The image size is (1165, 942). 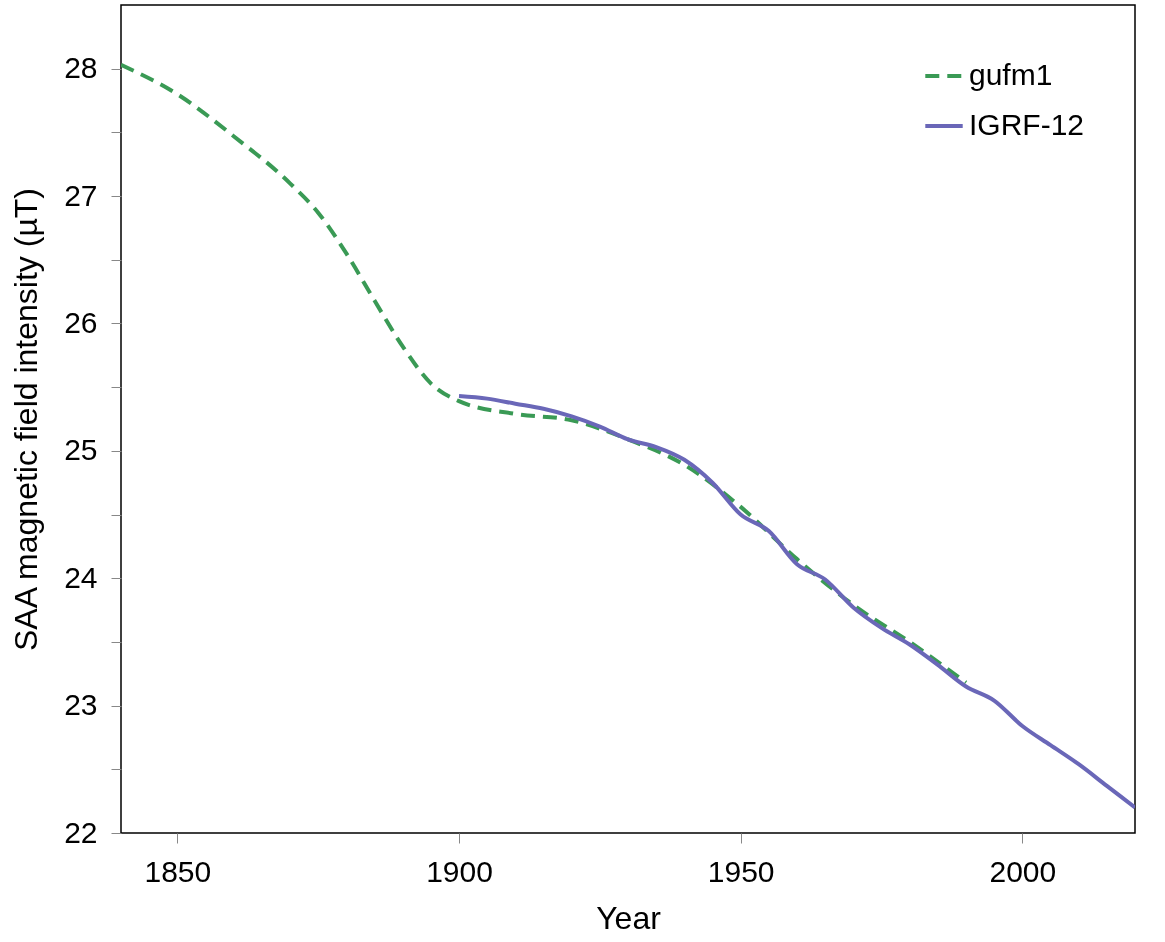 What do you see at coordinates (81, 705) in the screenshot?
I see `y-tick-label: 23` at bounding box center [81, 705].